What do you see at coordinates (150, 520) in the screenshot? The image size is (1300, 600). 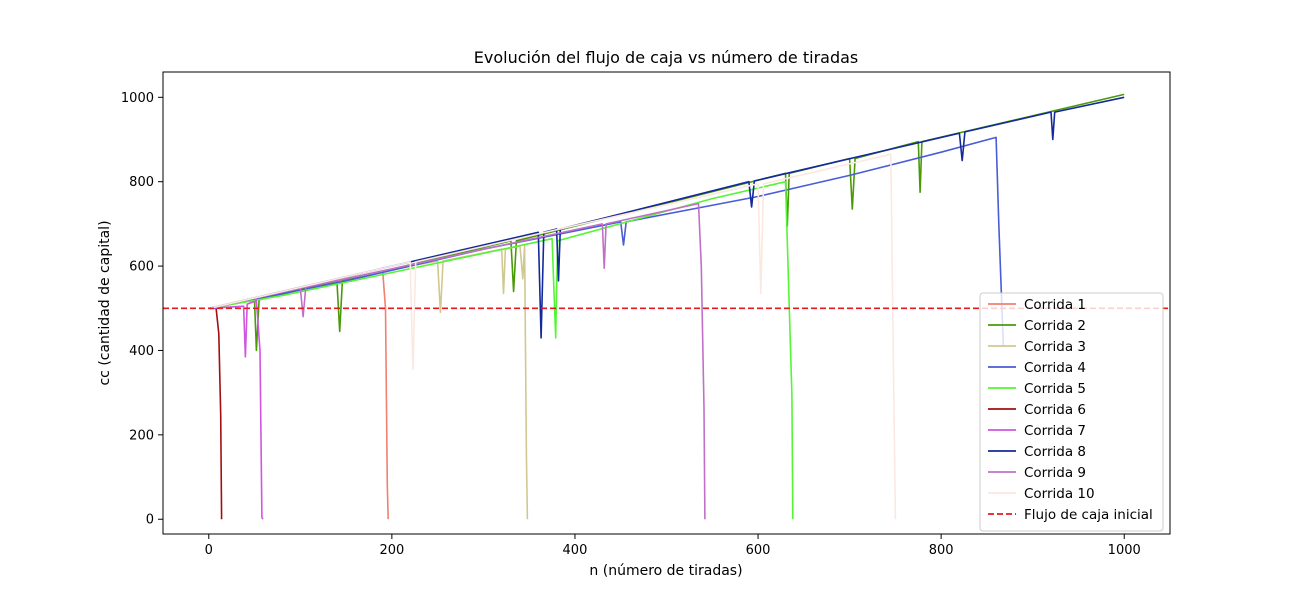 I see `y-tick-label: 0` at bounding box center [150, 520].